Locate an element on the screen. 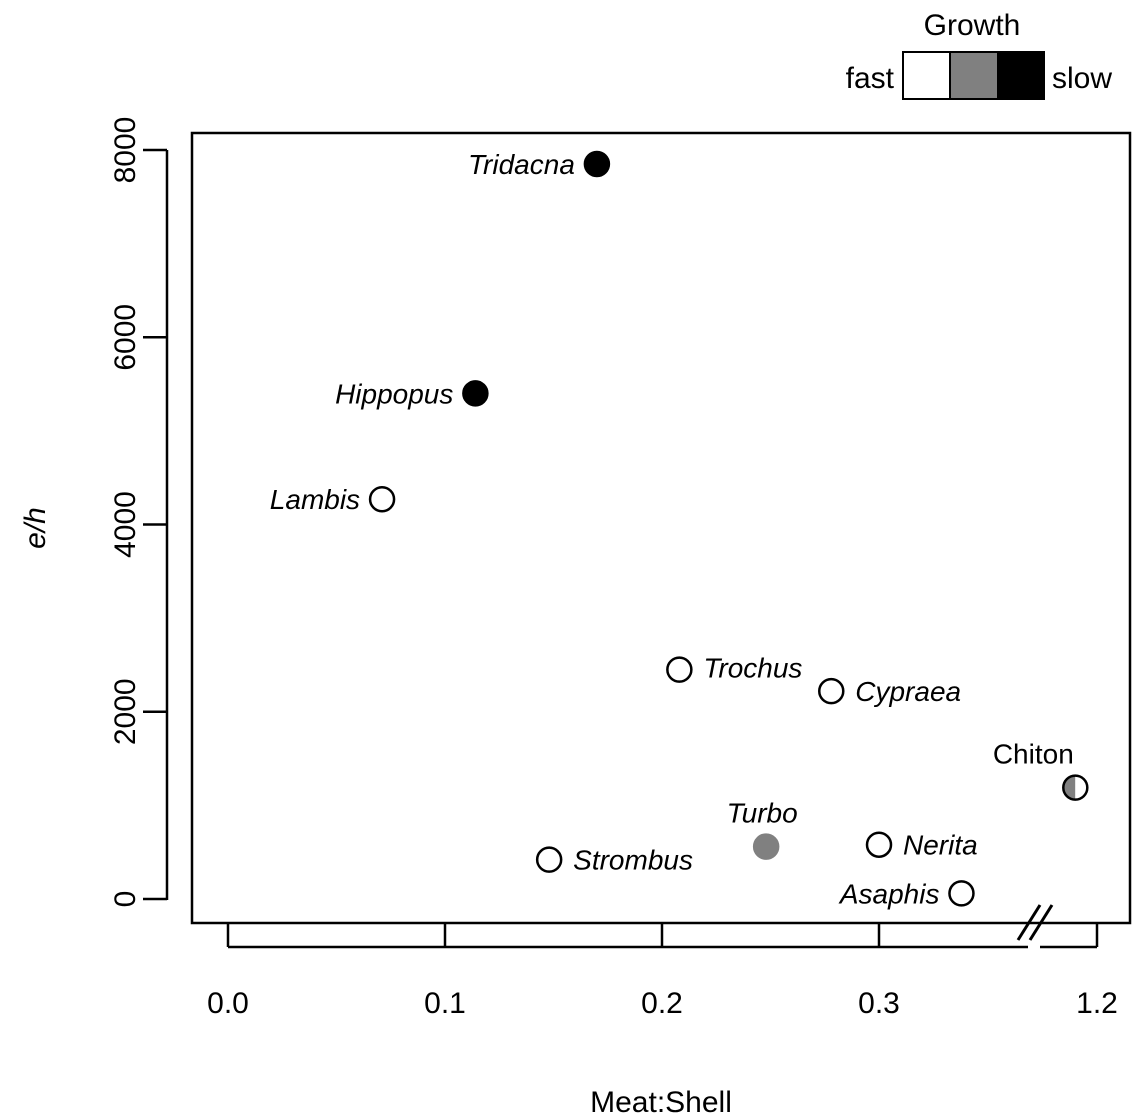 This screenshot has width=1133, height=1118. x-axis-break-marker is located at coordinates (1035, 922).